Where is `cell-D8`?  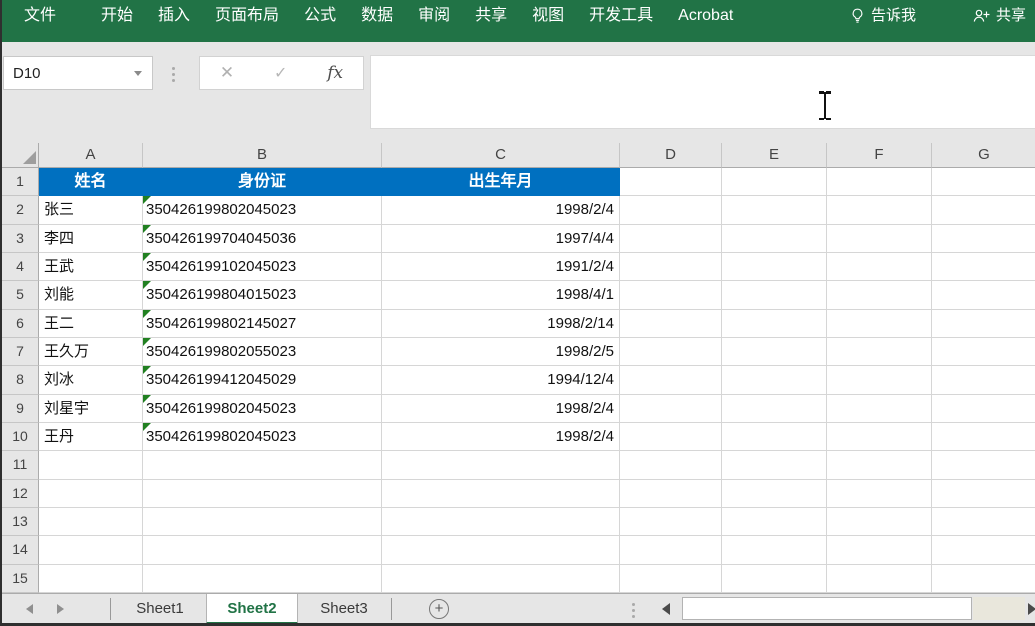 cell-D8 is located at coordinates (671, 380).